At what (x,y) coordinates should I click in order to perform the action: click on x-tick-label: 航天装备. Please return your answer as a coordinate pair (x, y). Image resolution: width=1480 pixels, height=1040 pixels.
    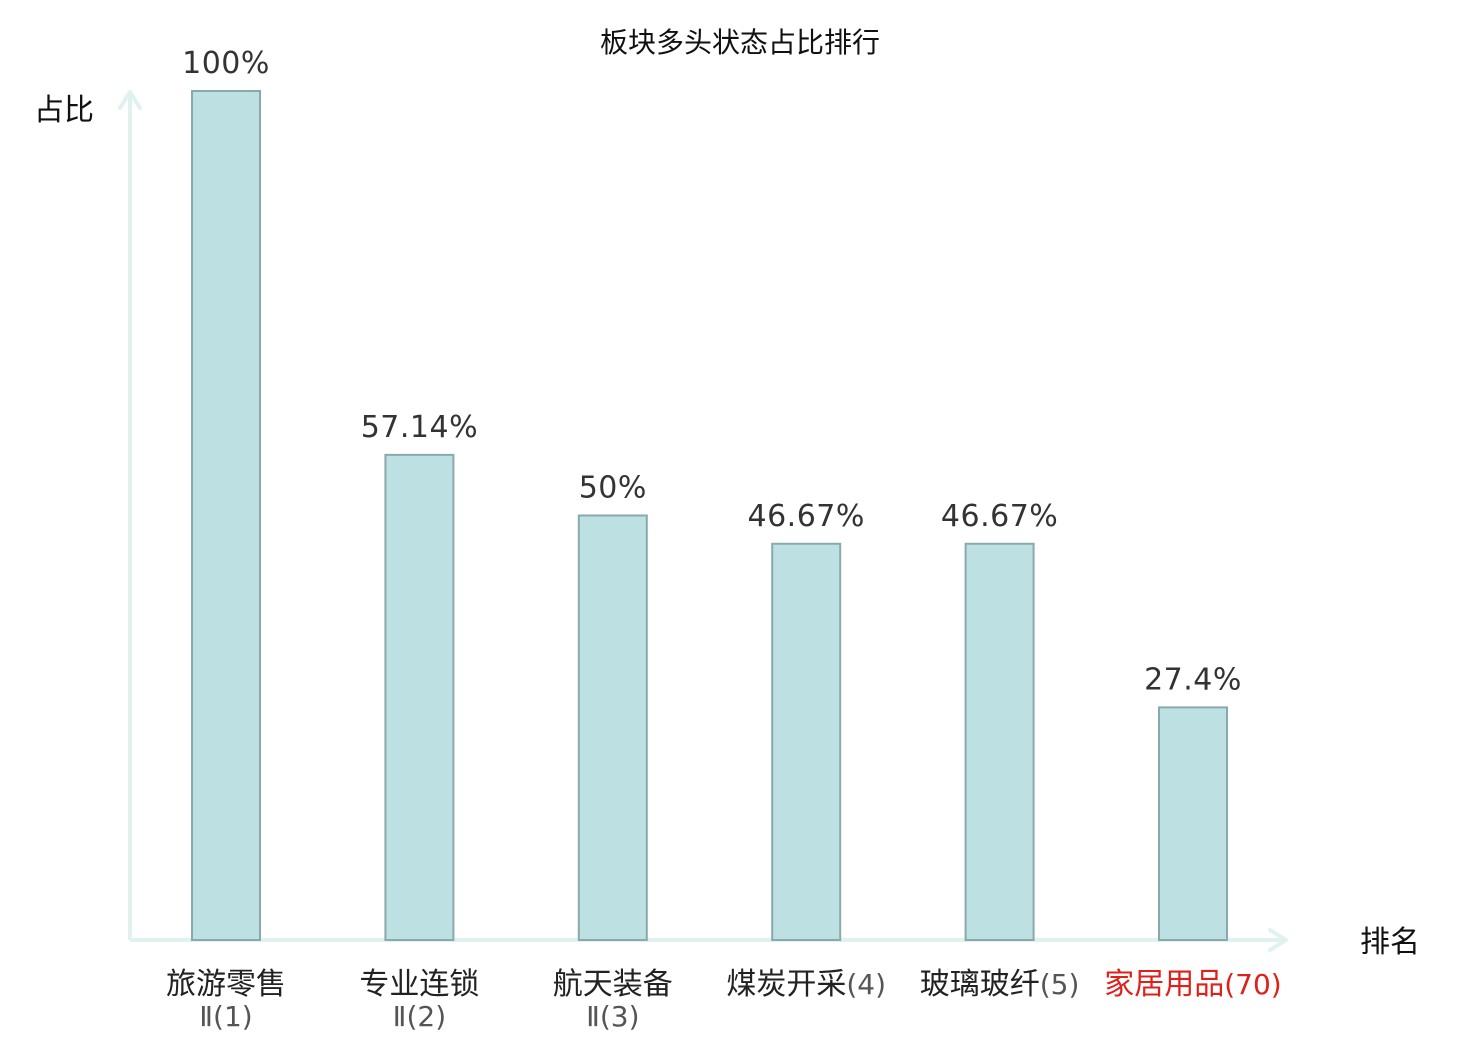
    Looking at the image, I should click on (613, 984).